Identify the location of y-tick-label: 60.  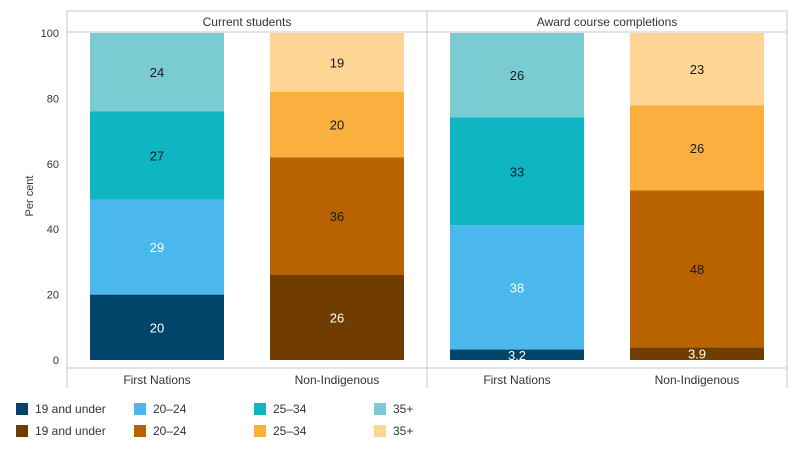
(53, 165).